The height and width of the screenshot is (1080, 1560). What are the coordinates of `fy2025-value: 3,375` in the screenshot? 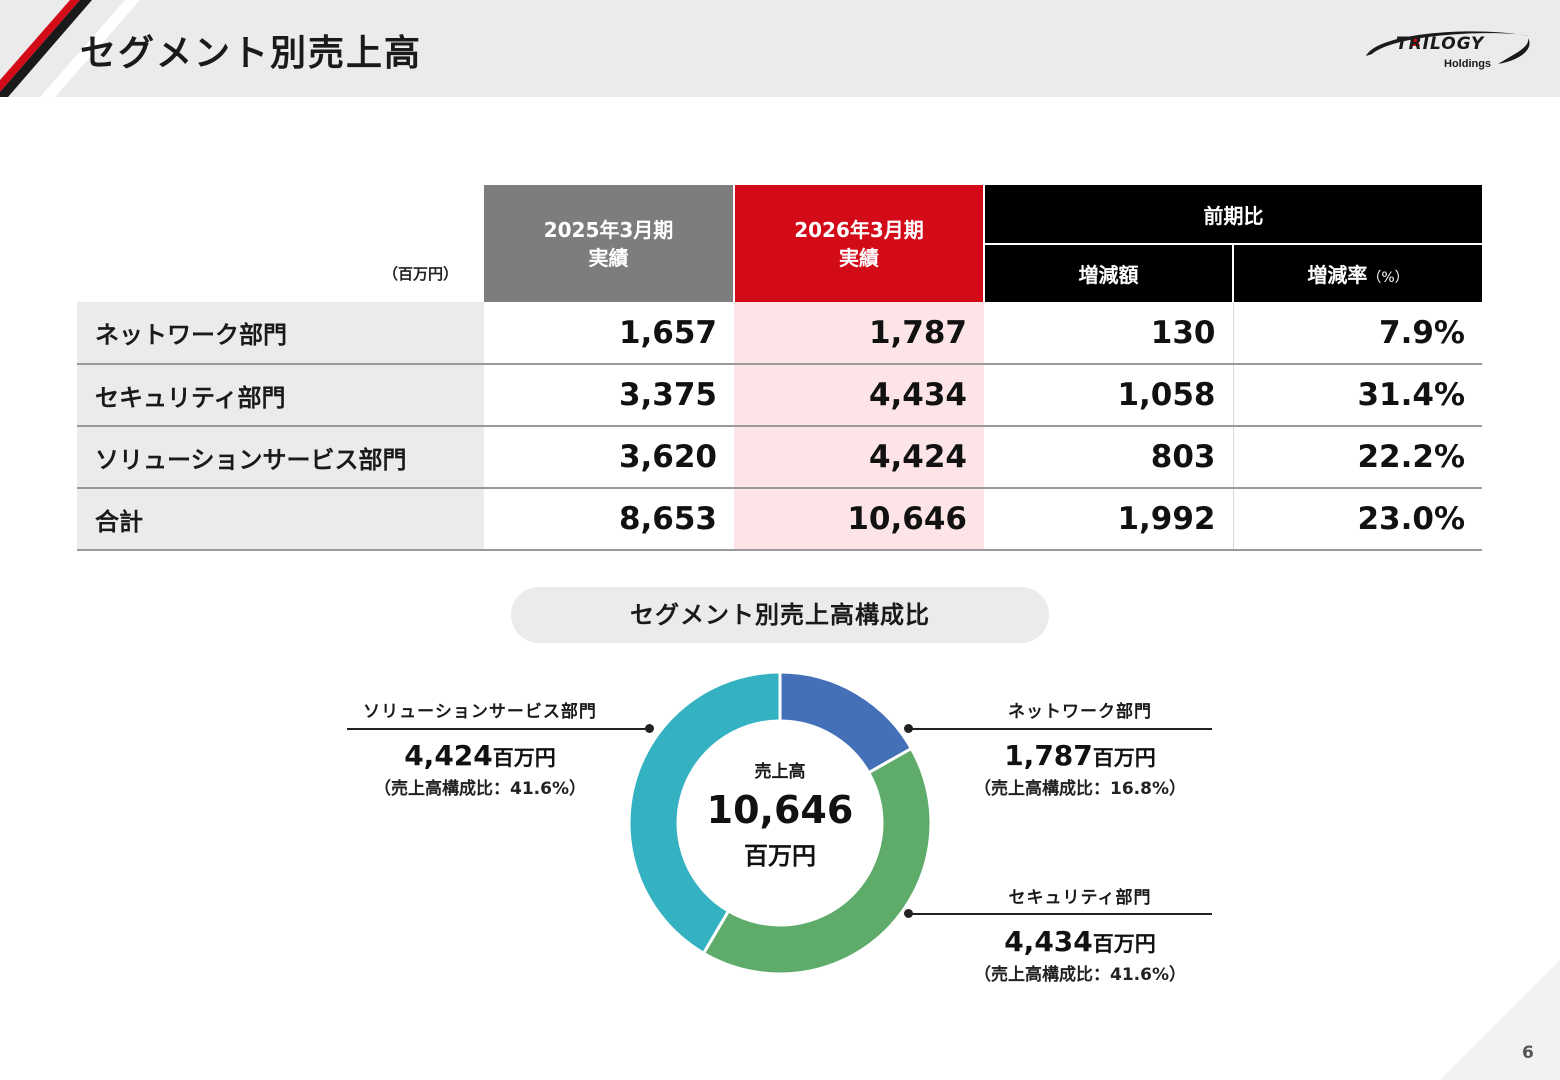 It's located at (609, 395).